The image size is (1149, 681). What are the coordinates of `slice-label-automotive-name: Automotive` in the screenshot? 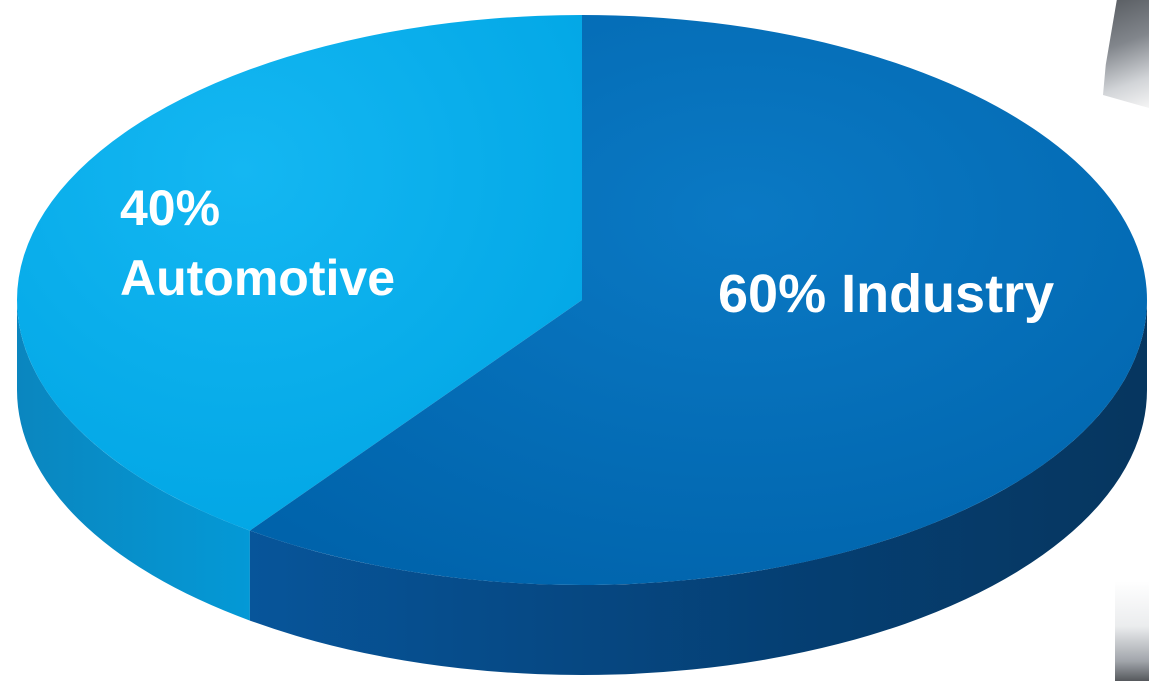 It's located at (257, 278).